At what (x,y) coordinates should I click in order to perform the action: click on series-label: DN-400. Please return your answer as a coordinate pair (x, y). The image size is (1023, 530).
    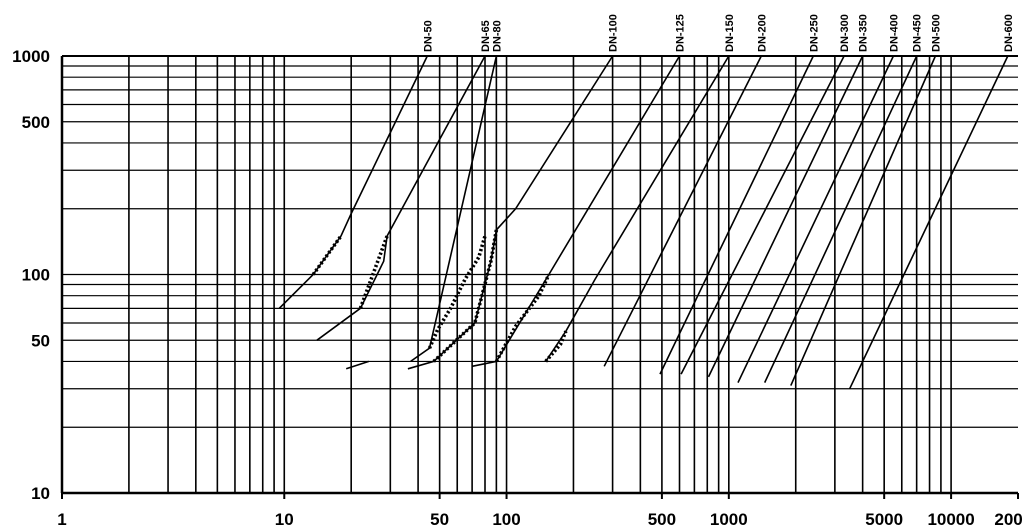
    Looking at the image, I should click on (894, 33).